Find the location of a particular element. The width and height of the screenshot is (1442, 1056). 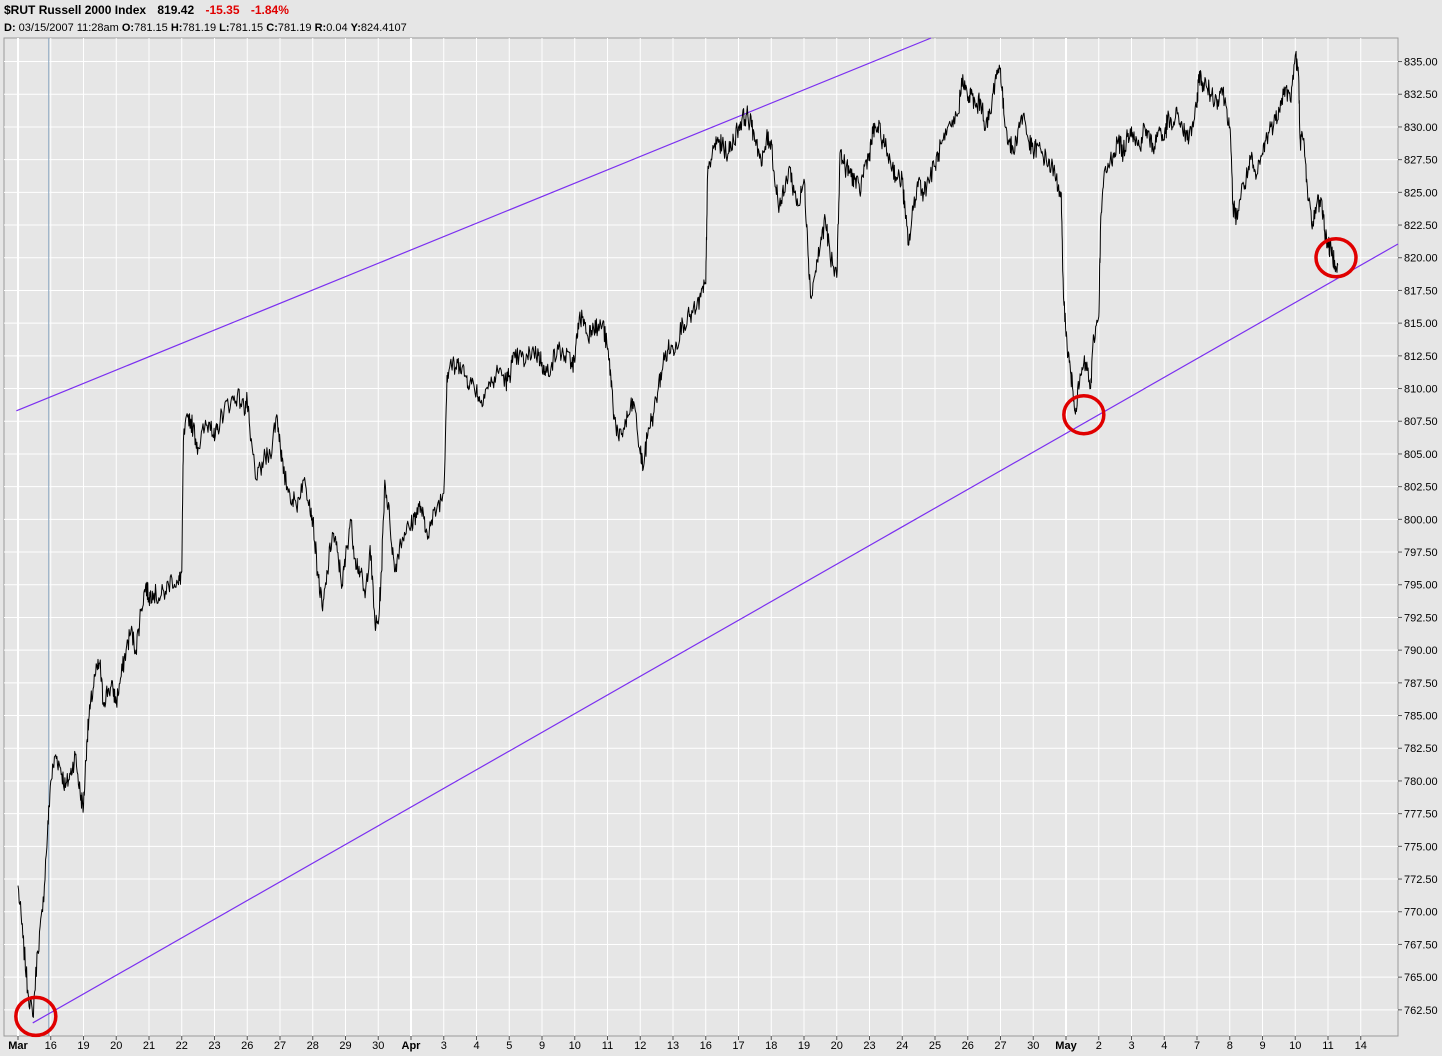

x-tick-label: May is located at coordinates (1066, 1046).